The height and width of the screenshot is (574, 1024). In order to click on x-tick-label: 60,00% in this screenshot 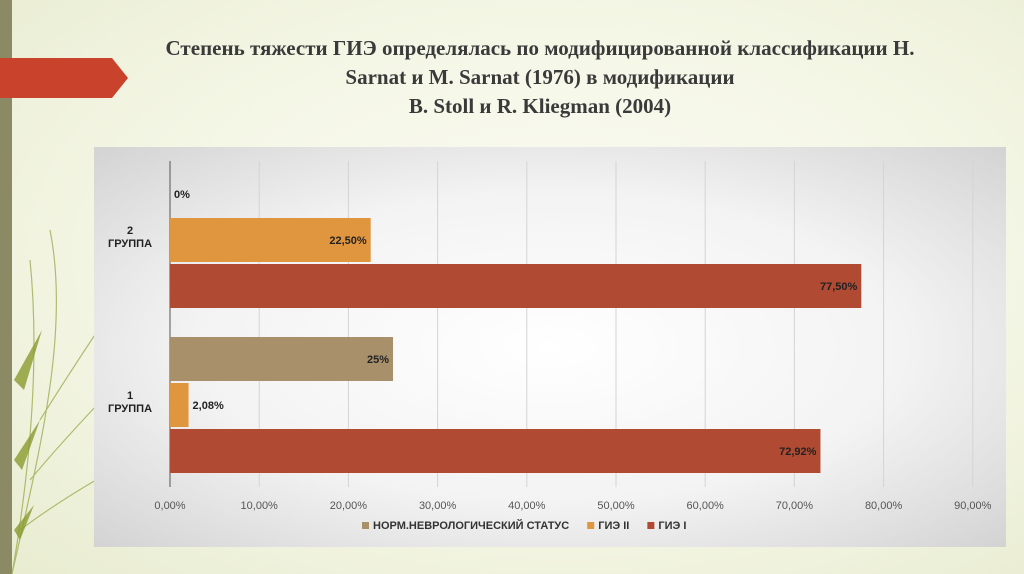, I will do `click(706, 506)`.